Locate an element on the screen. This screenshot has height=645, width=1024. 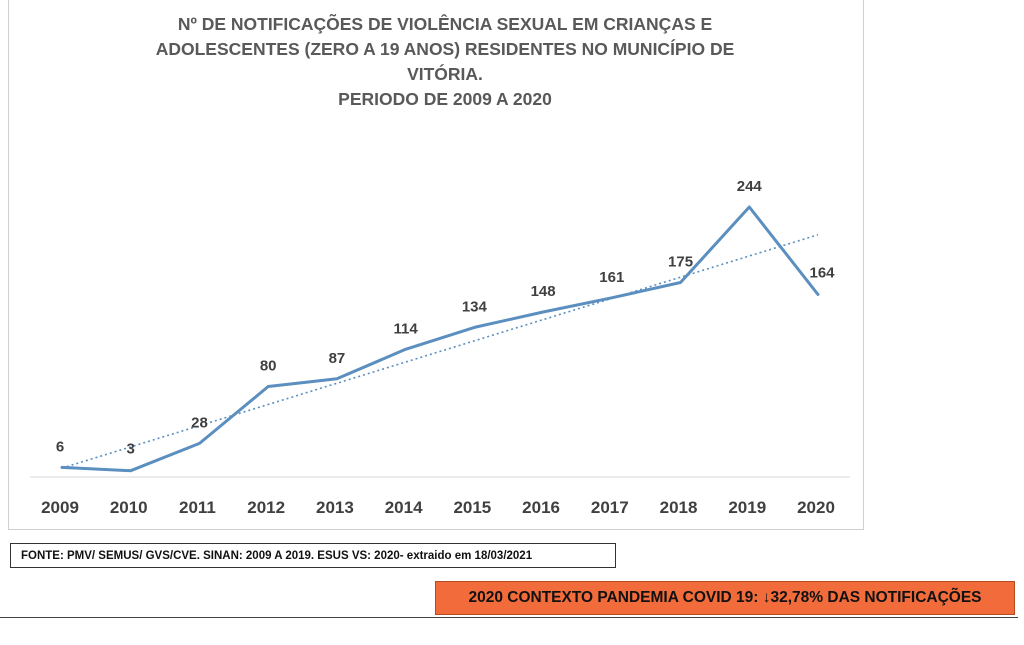
data-label: 164 is located at coordinates (822, 273).